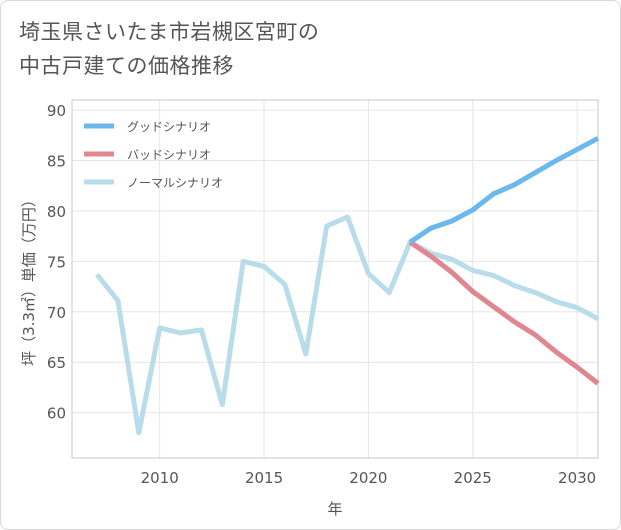 The width and height of the screenshot is (621, 530). I want to click on y-tick-label: 65, so click(56, 363).